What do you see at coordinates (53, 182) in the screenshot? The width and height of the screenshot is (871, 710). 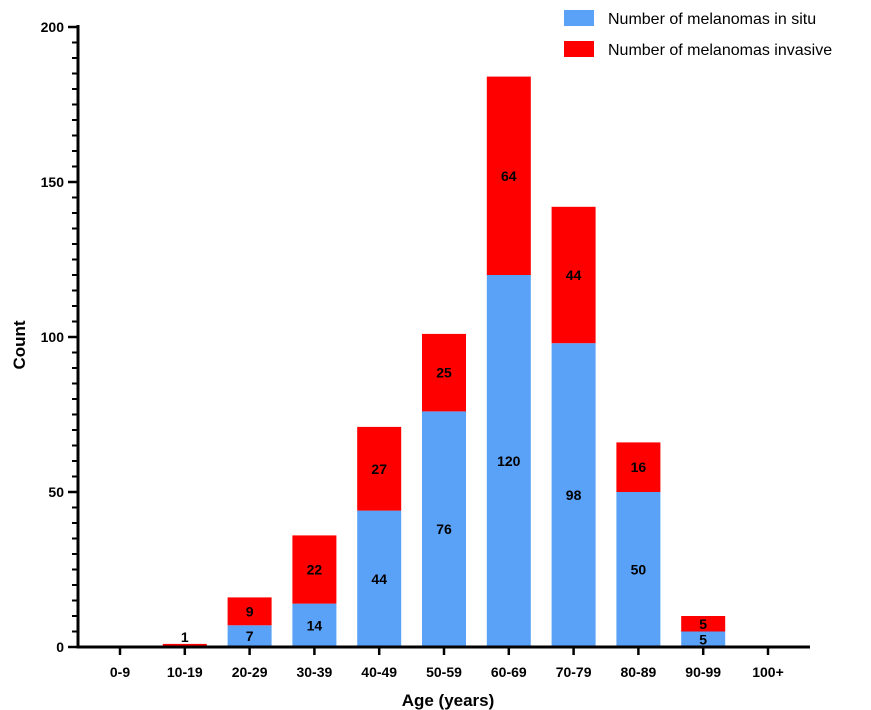 I see `y-tick-label: 150` at bounding box center [53, 182].